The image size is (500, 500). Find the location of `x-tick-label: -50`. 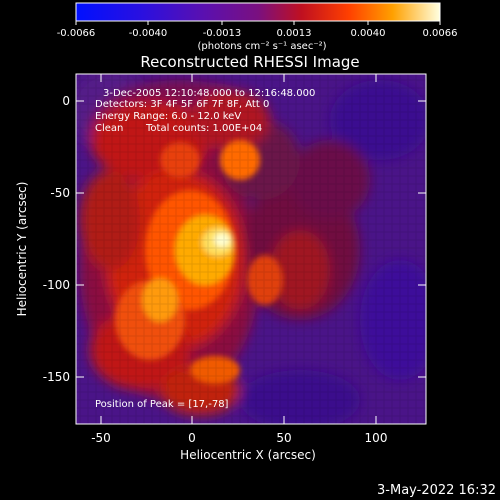

x-tick-label: -50 is located at coordinates (101, 438).